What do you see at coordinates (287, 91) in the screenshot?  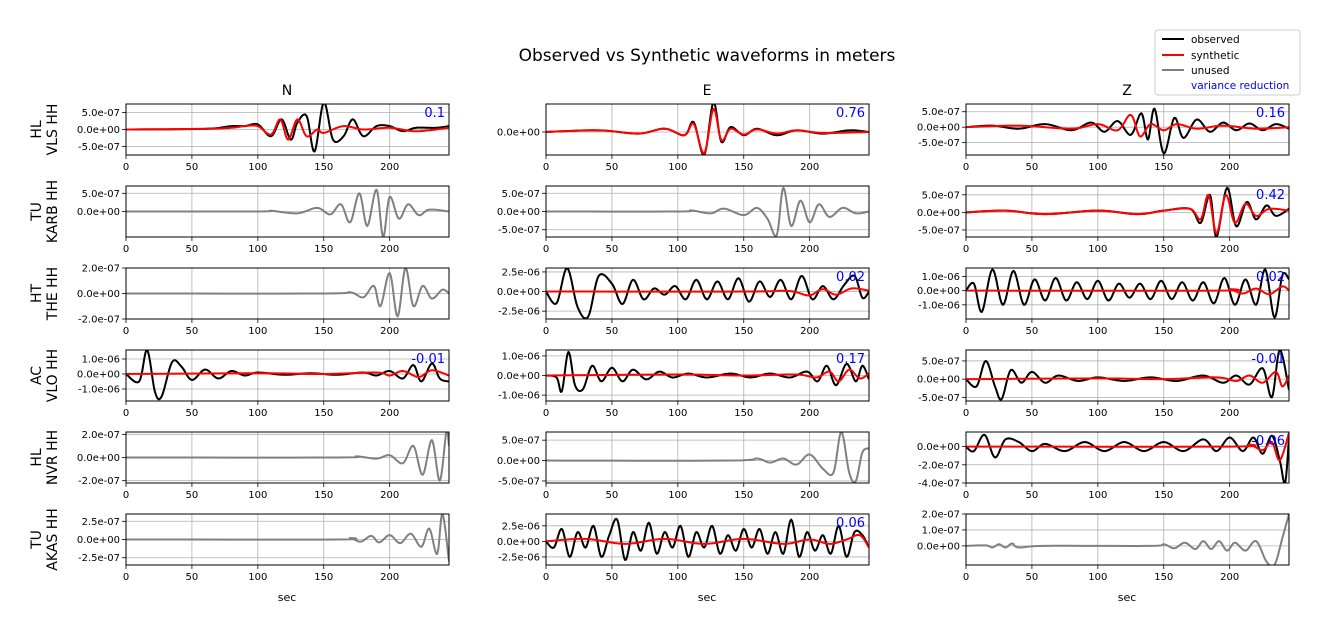 I see `column-title-n: N` at bounding box center [287, 91].